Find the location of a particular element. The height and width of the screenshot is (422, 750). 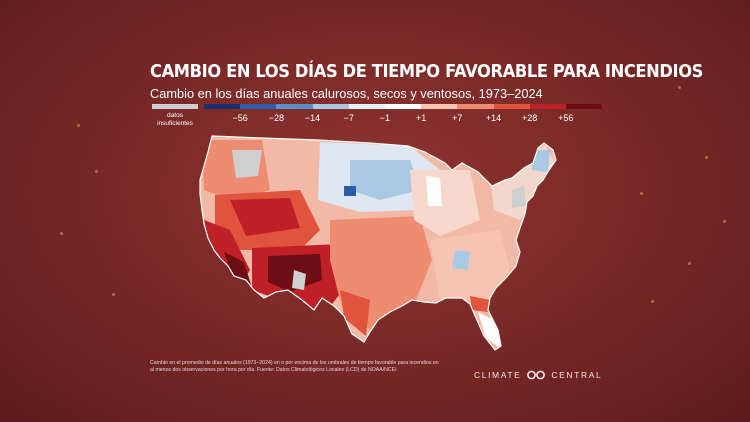

legend-tick-label: +56 is located at coordinates (566, 118).